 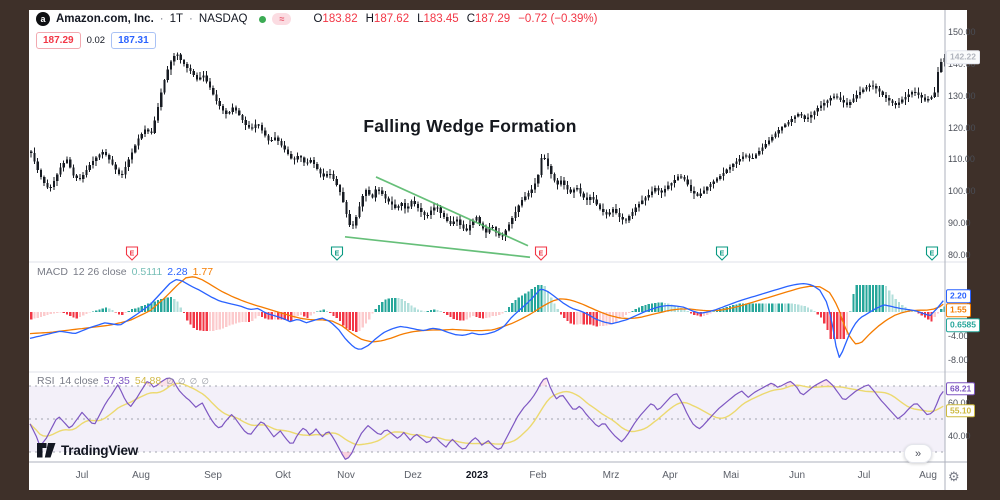 I want to click on time-axis-label: Nov, so click(x=346, y=475).